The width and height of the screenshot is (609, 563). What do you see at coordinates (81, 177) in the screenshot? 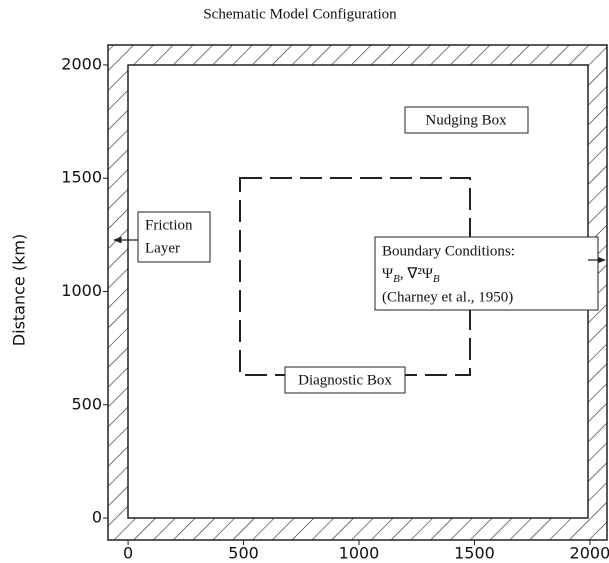
I see `y-tick-label: 1500` at bounding box center [81, 177].